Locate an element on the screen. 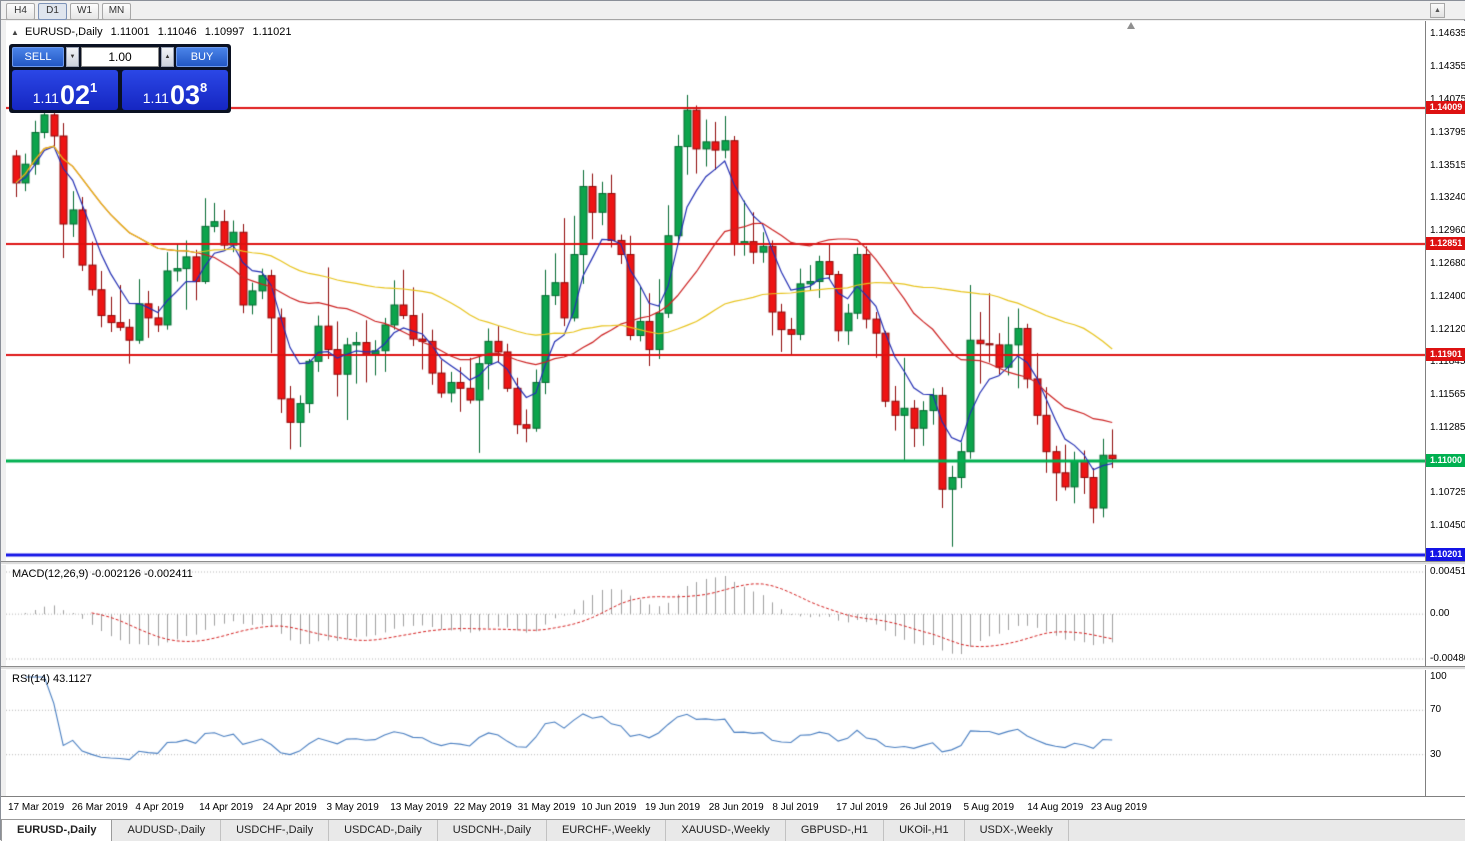  chart-tab-usdcad-daily: USDCAD-,Daily is located at coordinates (383, 830).